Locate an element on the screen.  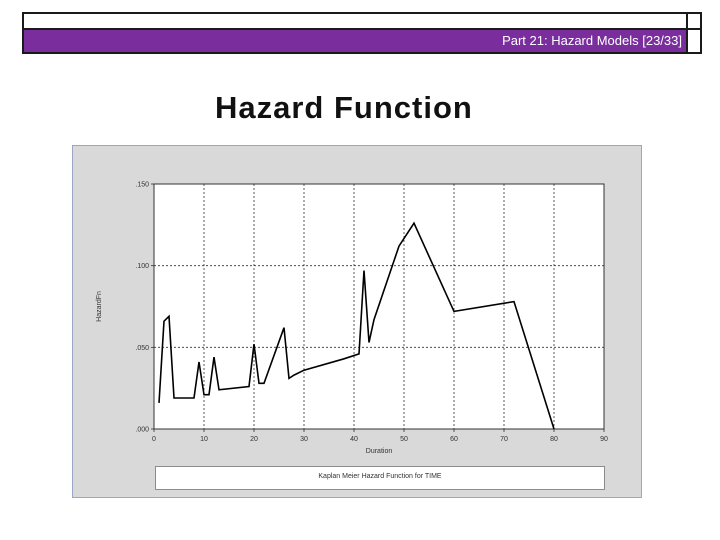
corner-box-bottom is located at coordinates (695, 42).